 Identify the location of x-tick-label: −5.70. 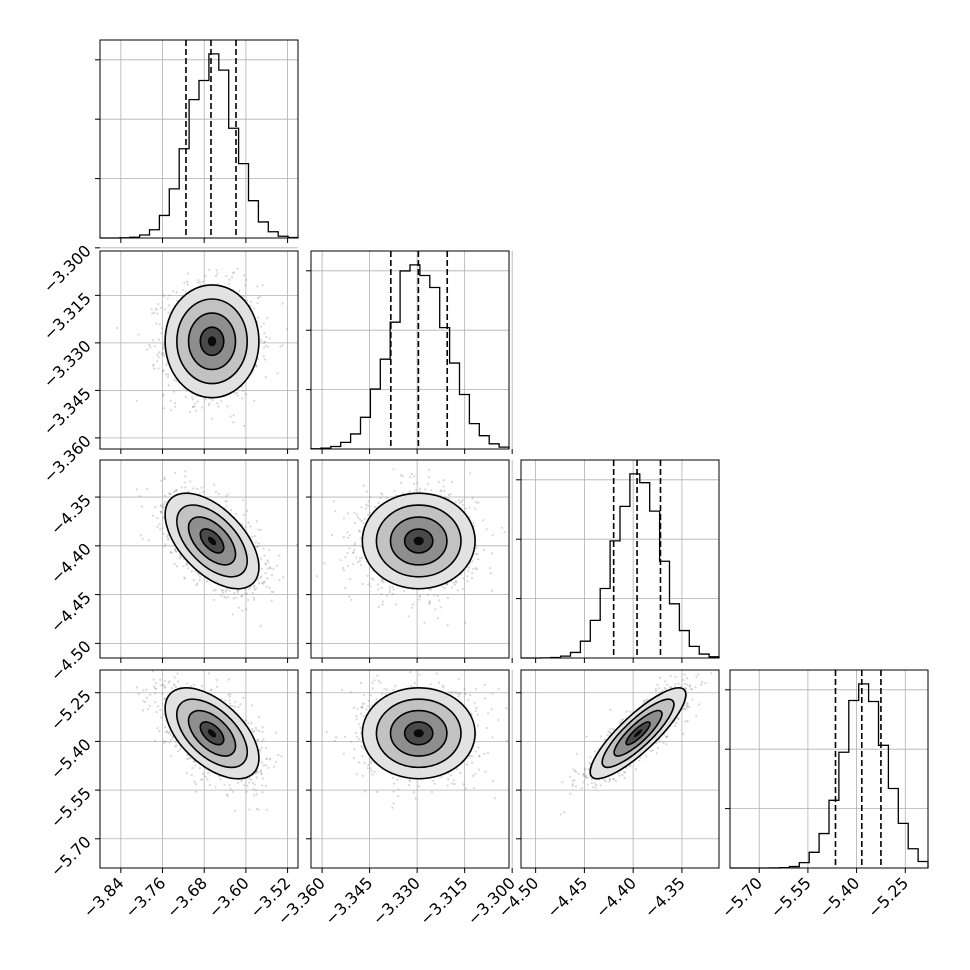
(742, 897).